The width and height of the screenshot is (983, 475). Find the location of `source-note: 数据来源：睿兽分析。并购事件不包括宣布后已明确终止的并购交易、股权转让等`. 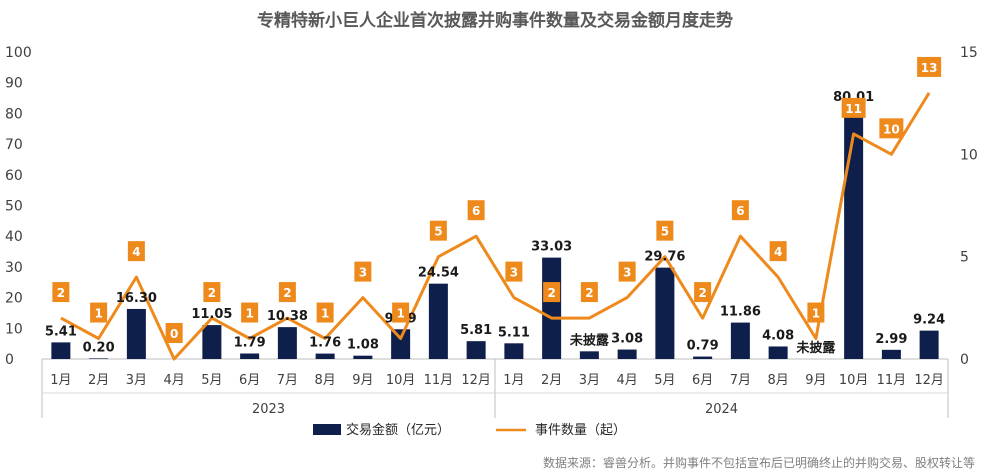

source-note: 数据来源：睿兽分析。并购事件不包括宣布后已明确终止的并购交易、股权转让等 is located at coordinates (759, 462).